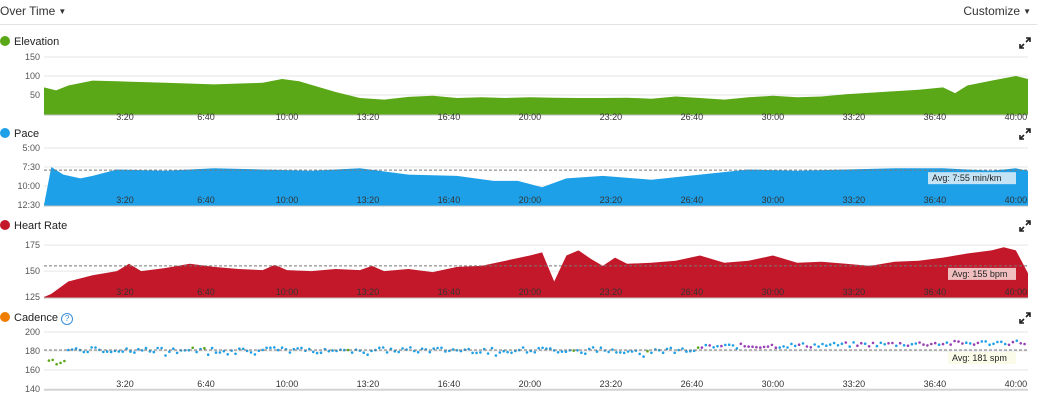 This screenshot has height=401, width=1037. Describe the element at coordinates (32, 370) in the screenshot. I see `y-tick-label: 160` at that location.